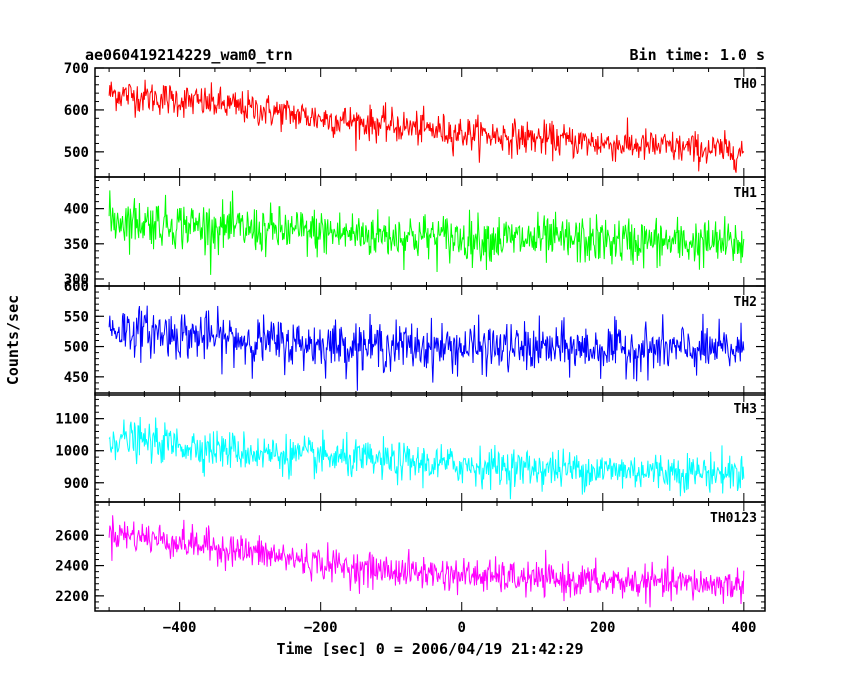  I want to click on panel-label-th0: TH0, so click(746, 84).